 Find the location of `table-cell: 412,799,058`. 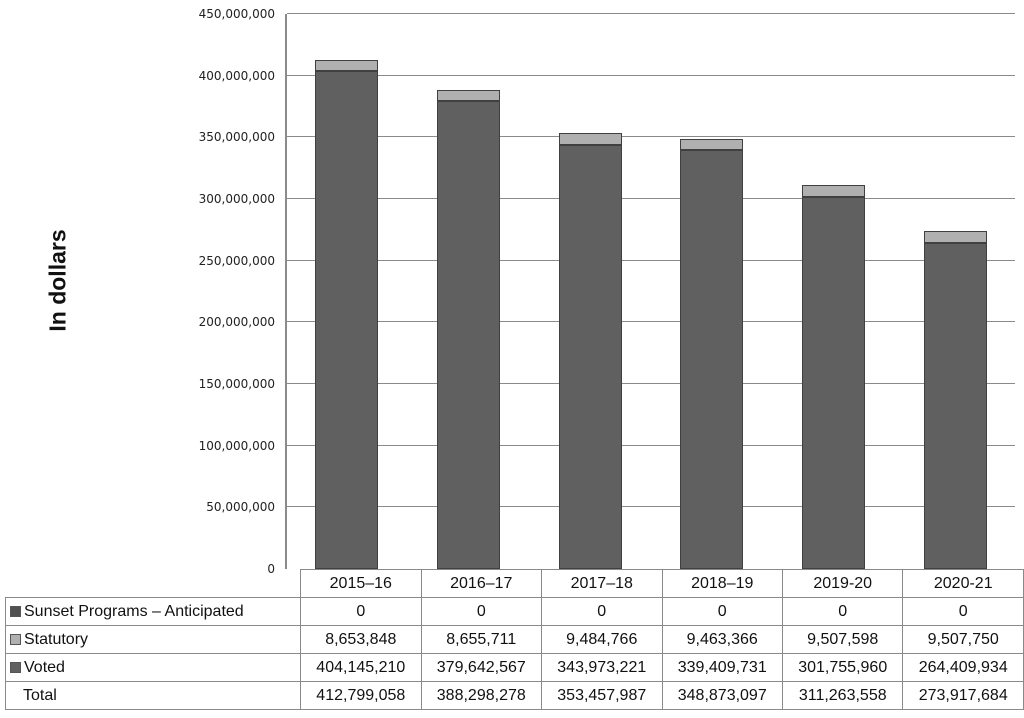

table-cell: 412,799,058 is located at coordinates (361, 695).